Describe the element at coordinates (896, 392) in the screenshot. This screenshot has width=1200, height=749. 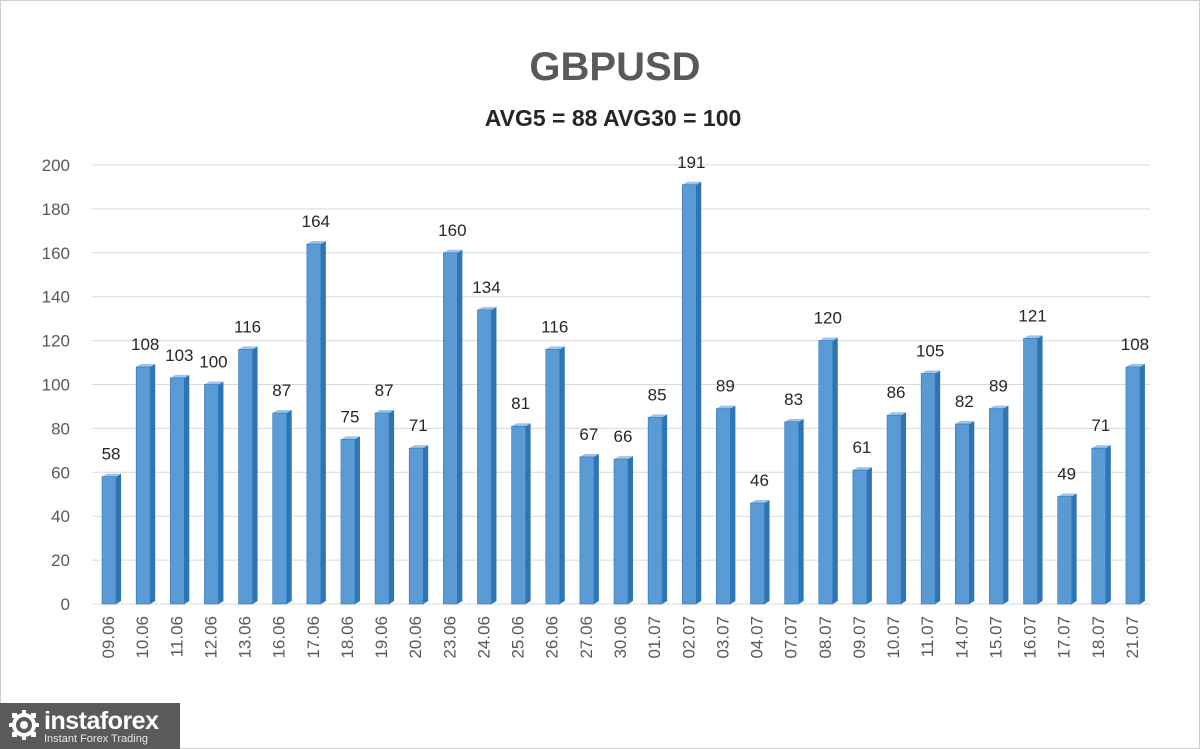
I see `data-label: 86` at that location.